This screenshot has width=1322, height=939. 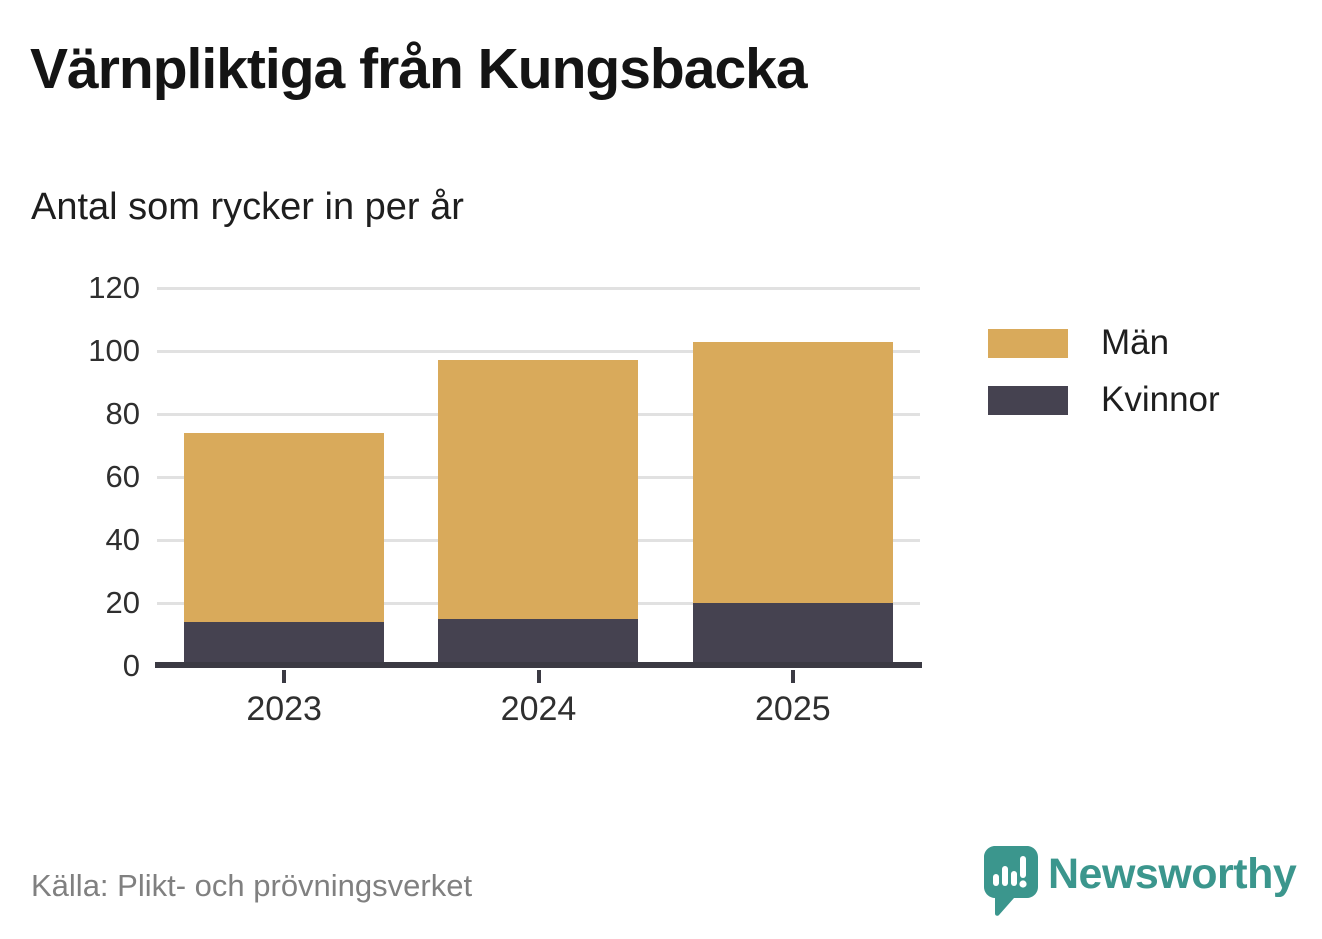 I want to click on y-tick-label-80: 80, so click(x=122, y=413).